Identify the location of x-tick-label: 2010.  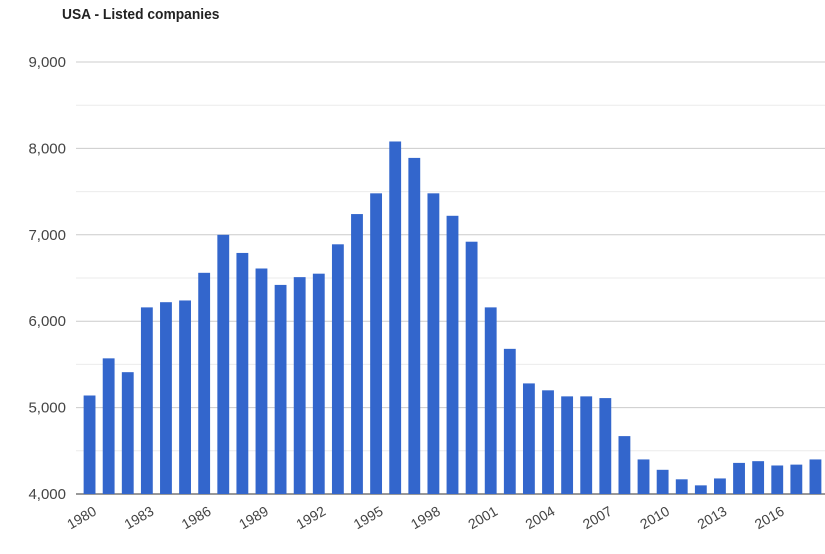
(654, 518).